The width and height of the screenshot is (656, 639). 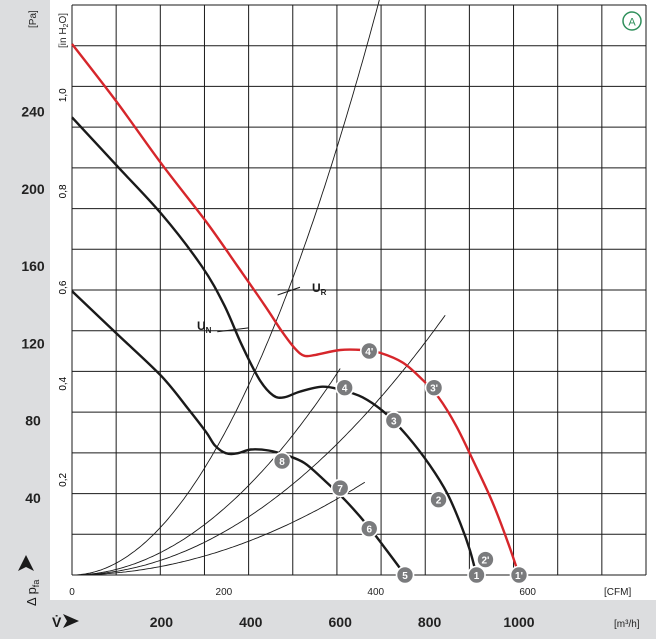 I want to click on m3h-tick-label: 600, so click(x=341, y=622).